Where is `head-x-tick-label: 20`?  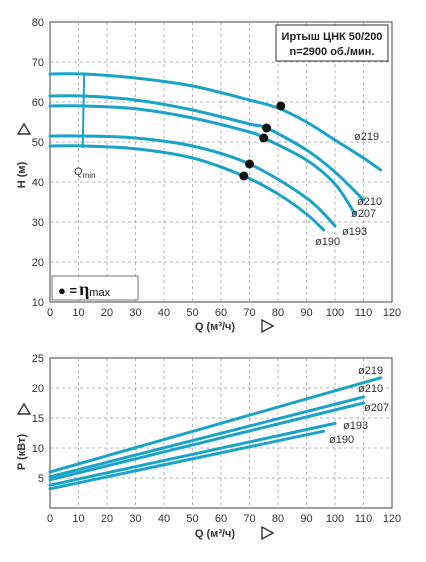
head-x-tick-label: 20 is located at coordinates (107, 313).